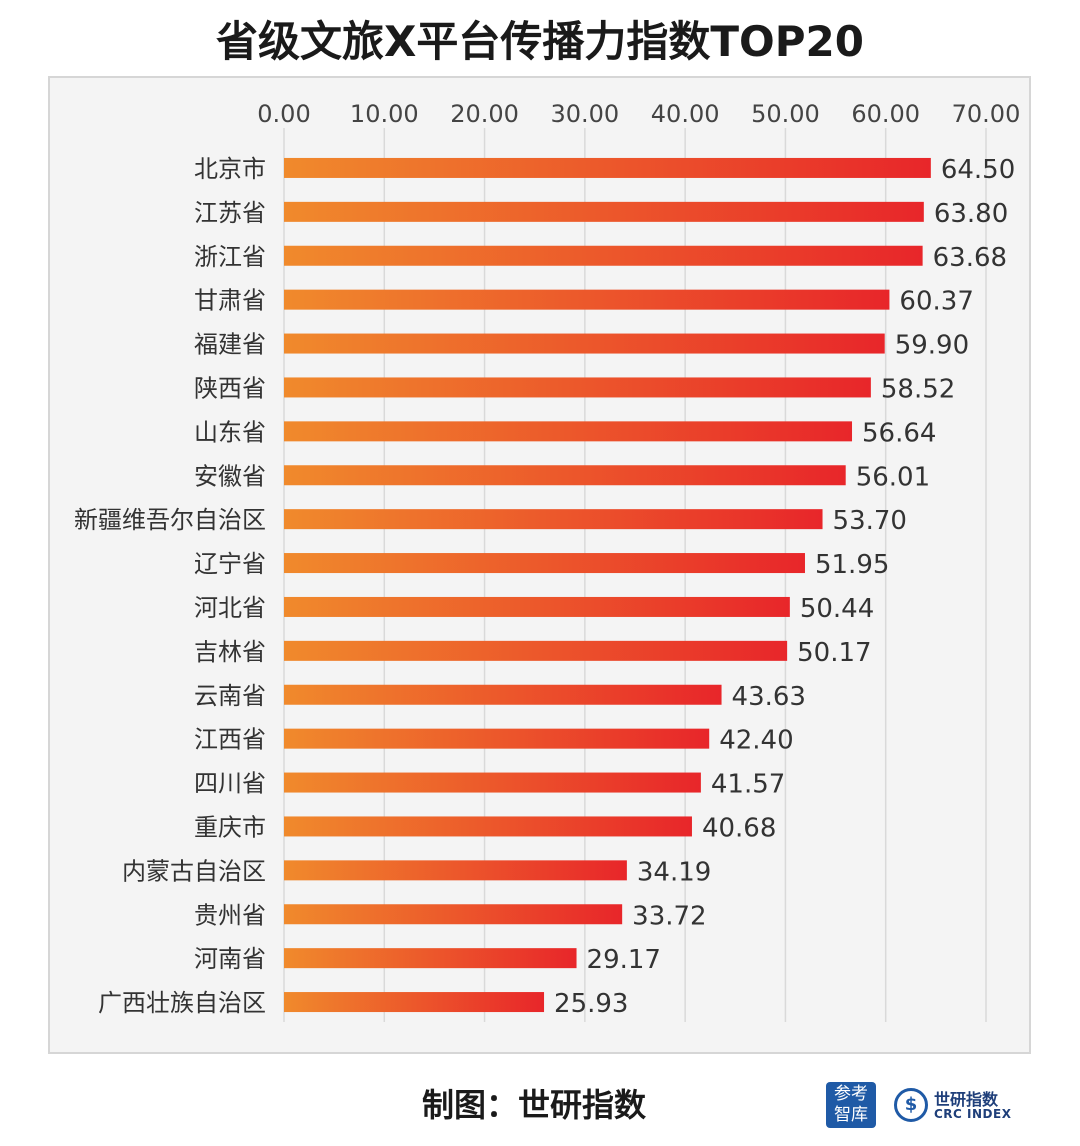 Image resolution: width=1080 pixels, height=1146 pixels. What do you see at coordinates (624, 960) in the screenshot?
I see `data-label: 29.17` at bounding box center [624, 960].